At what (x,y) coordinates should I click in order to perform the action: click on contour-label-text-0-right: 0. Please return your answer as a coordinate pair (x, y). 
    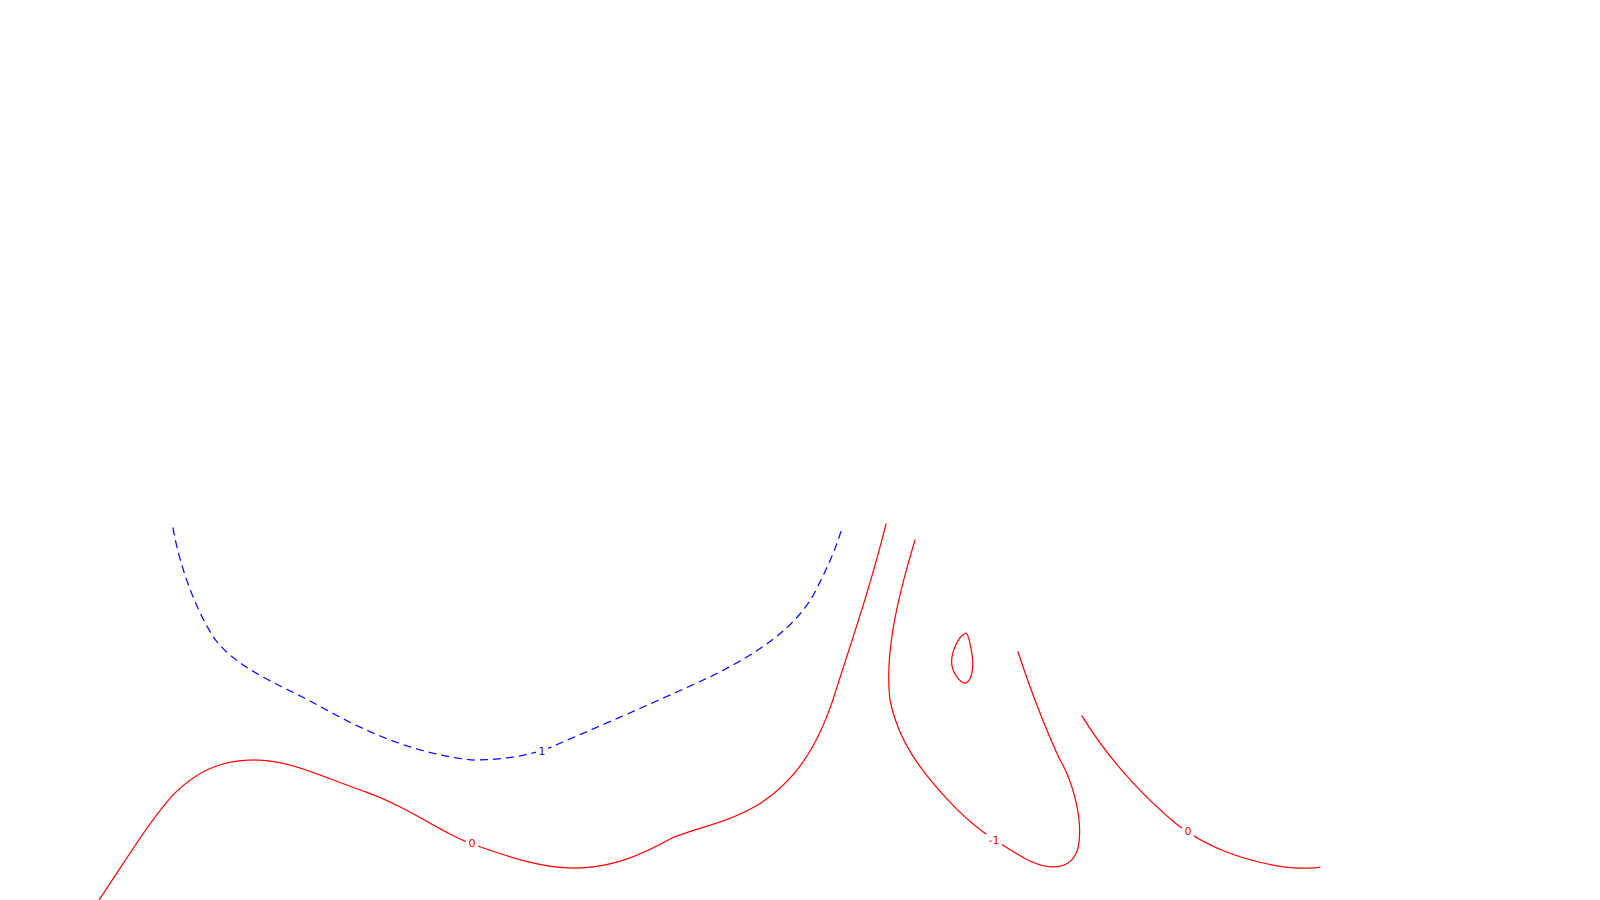
    Looking at the image, I should click on (1188, 831).